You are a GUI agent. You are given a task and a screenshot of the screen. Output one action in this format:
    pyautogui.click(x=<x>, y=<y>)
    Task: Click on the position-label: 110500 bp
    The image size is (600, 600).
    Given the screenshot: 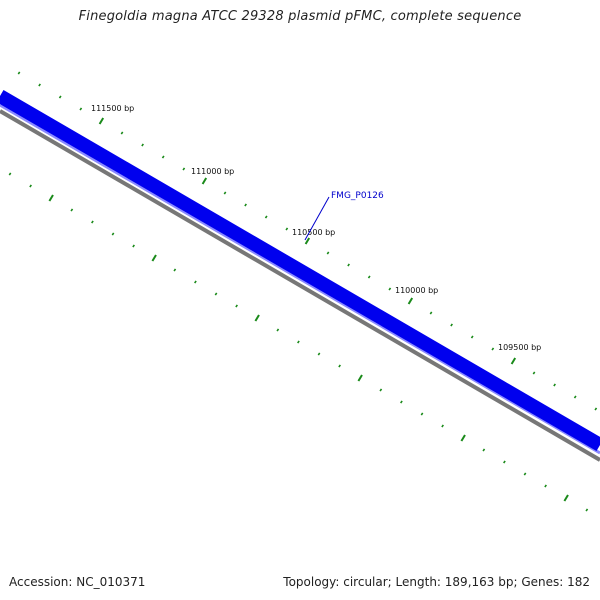 What is the action you would take?
    pyautogui.click(x=313, y=232)
    